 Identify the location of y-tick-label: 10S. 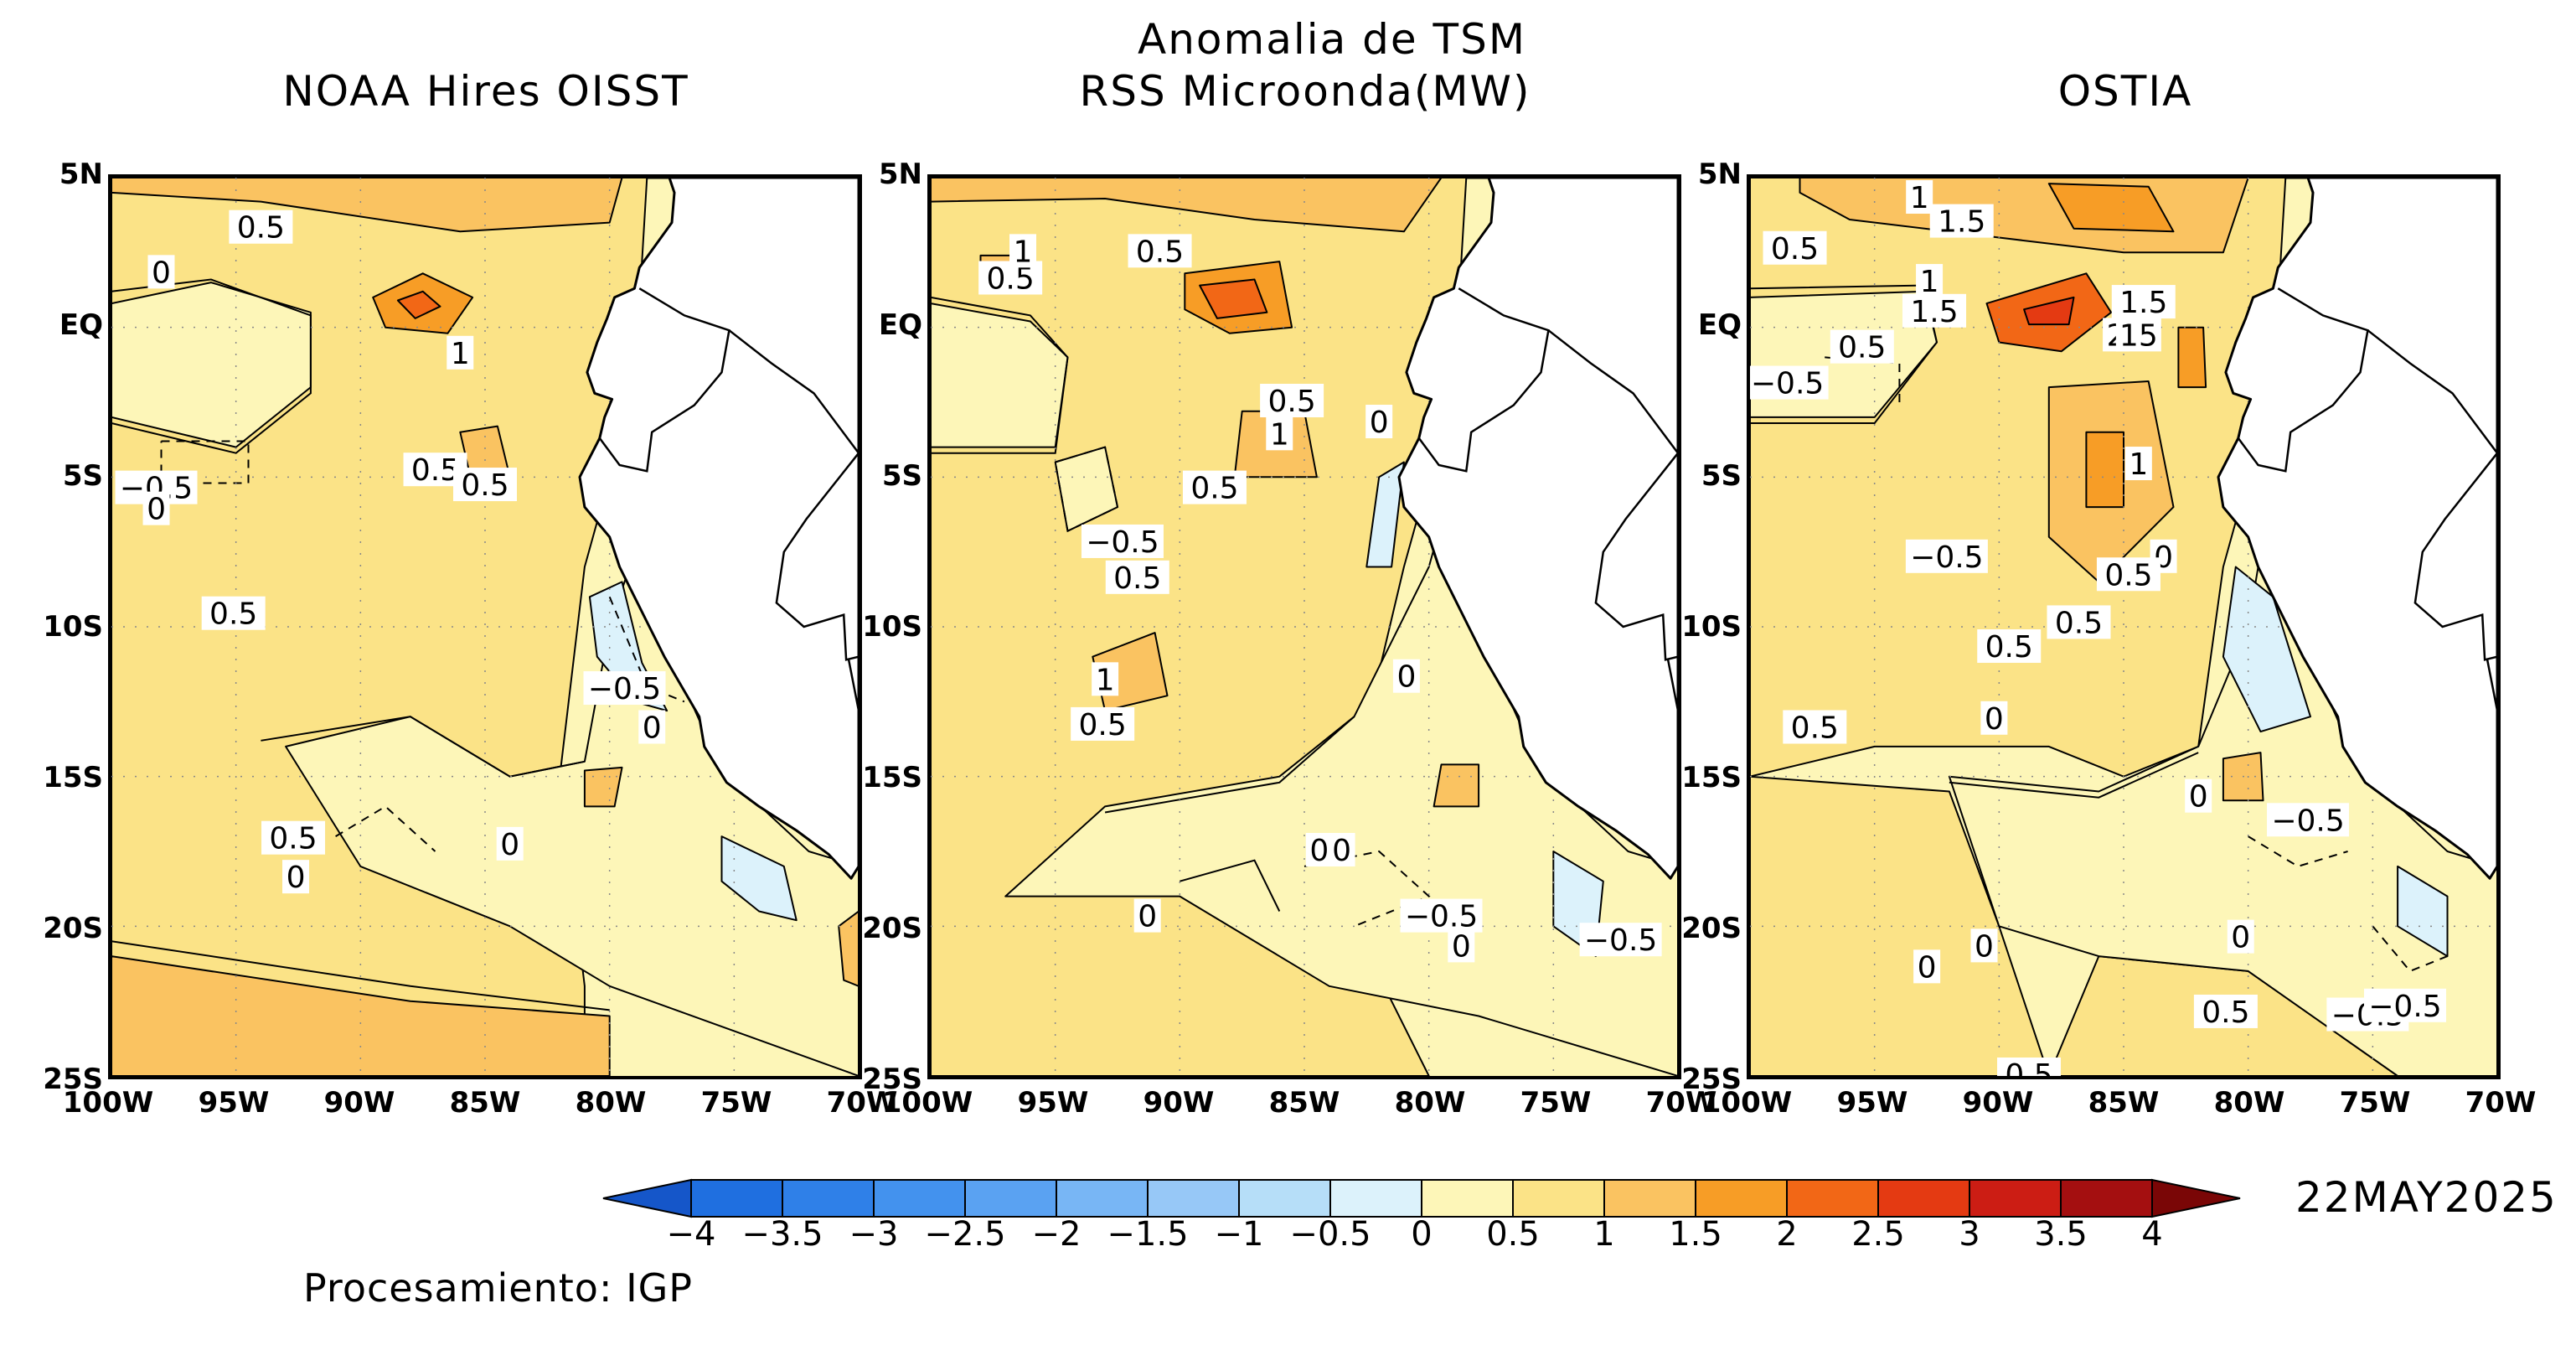
(892, 627).